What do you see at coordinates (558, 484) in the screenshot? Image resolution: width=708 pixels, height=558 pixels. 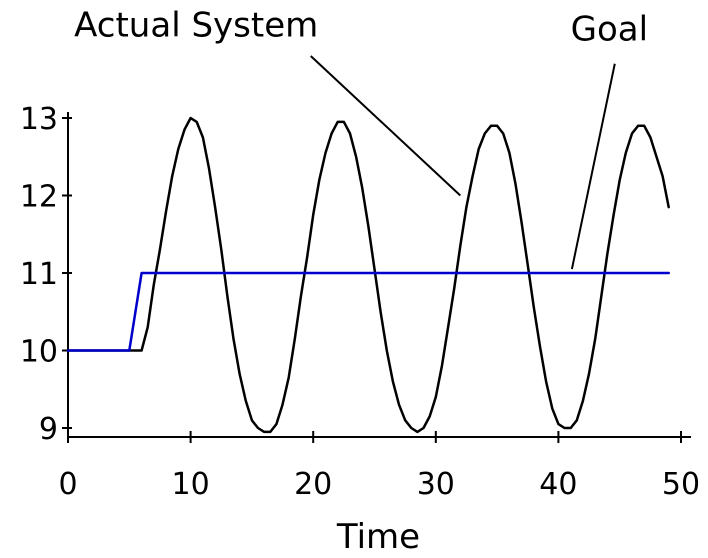 I see `x-tick-label: 40` at bounding box center [558, 484].